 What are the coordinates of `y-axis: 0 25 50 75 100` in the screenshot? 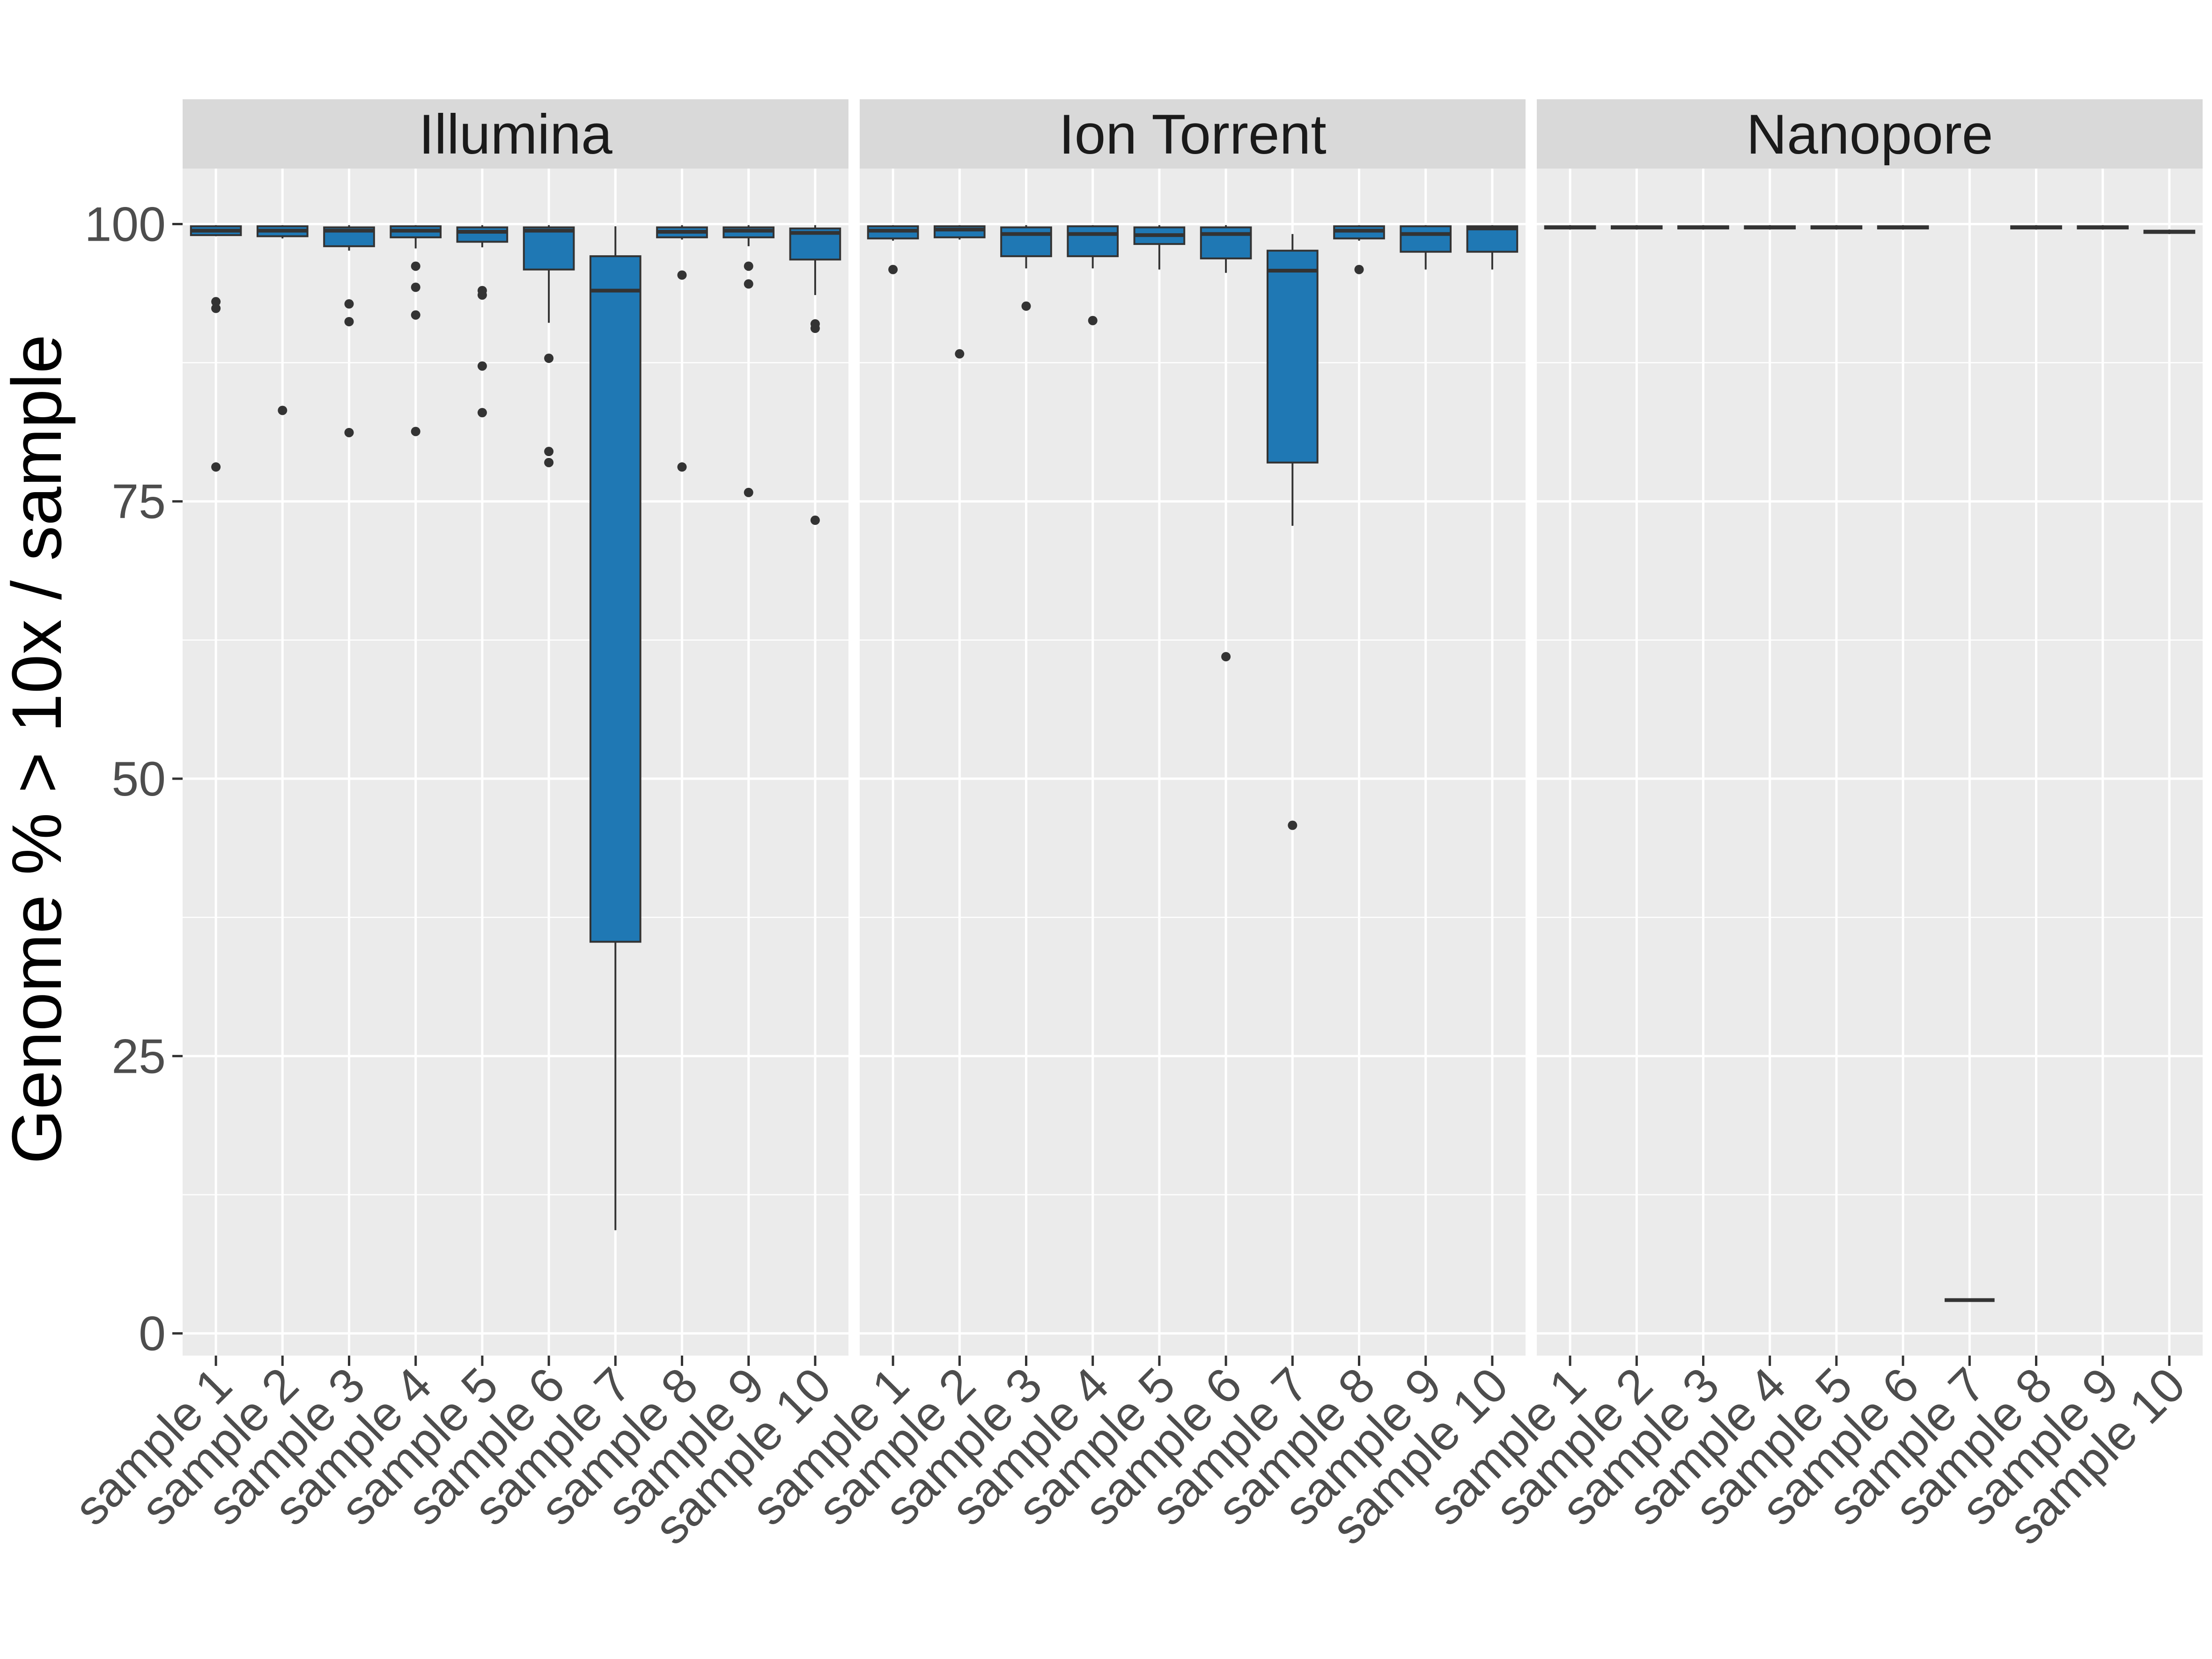 It's located at (133, 779).